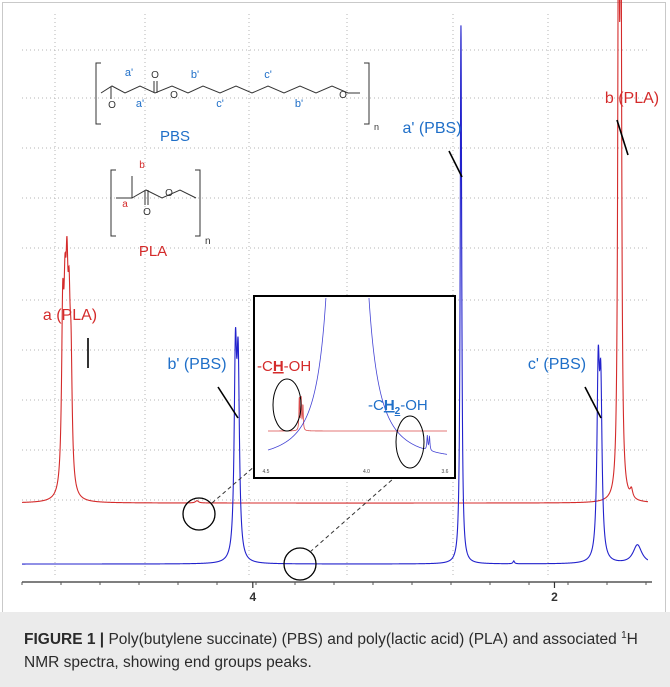 The image size is (670, 687). What do you see at coordinates (331, 651) in the screenshot?
I see `caption-body-end: H NMR spectra, showing end groups peaks.` at bounding box center [331, 651].